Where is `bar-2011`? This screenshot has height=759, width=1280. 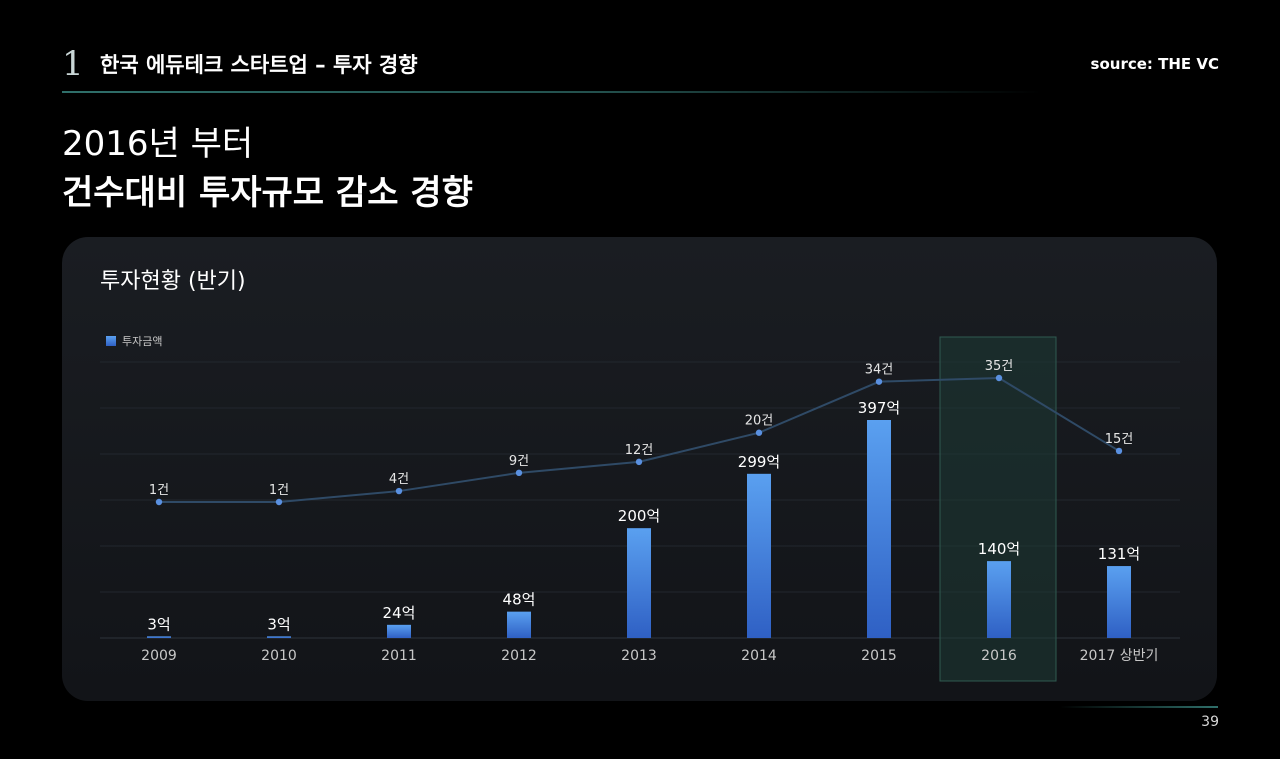 bar-2011 is located at coordinates (399, 631).